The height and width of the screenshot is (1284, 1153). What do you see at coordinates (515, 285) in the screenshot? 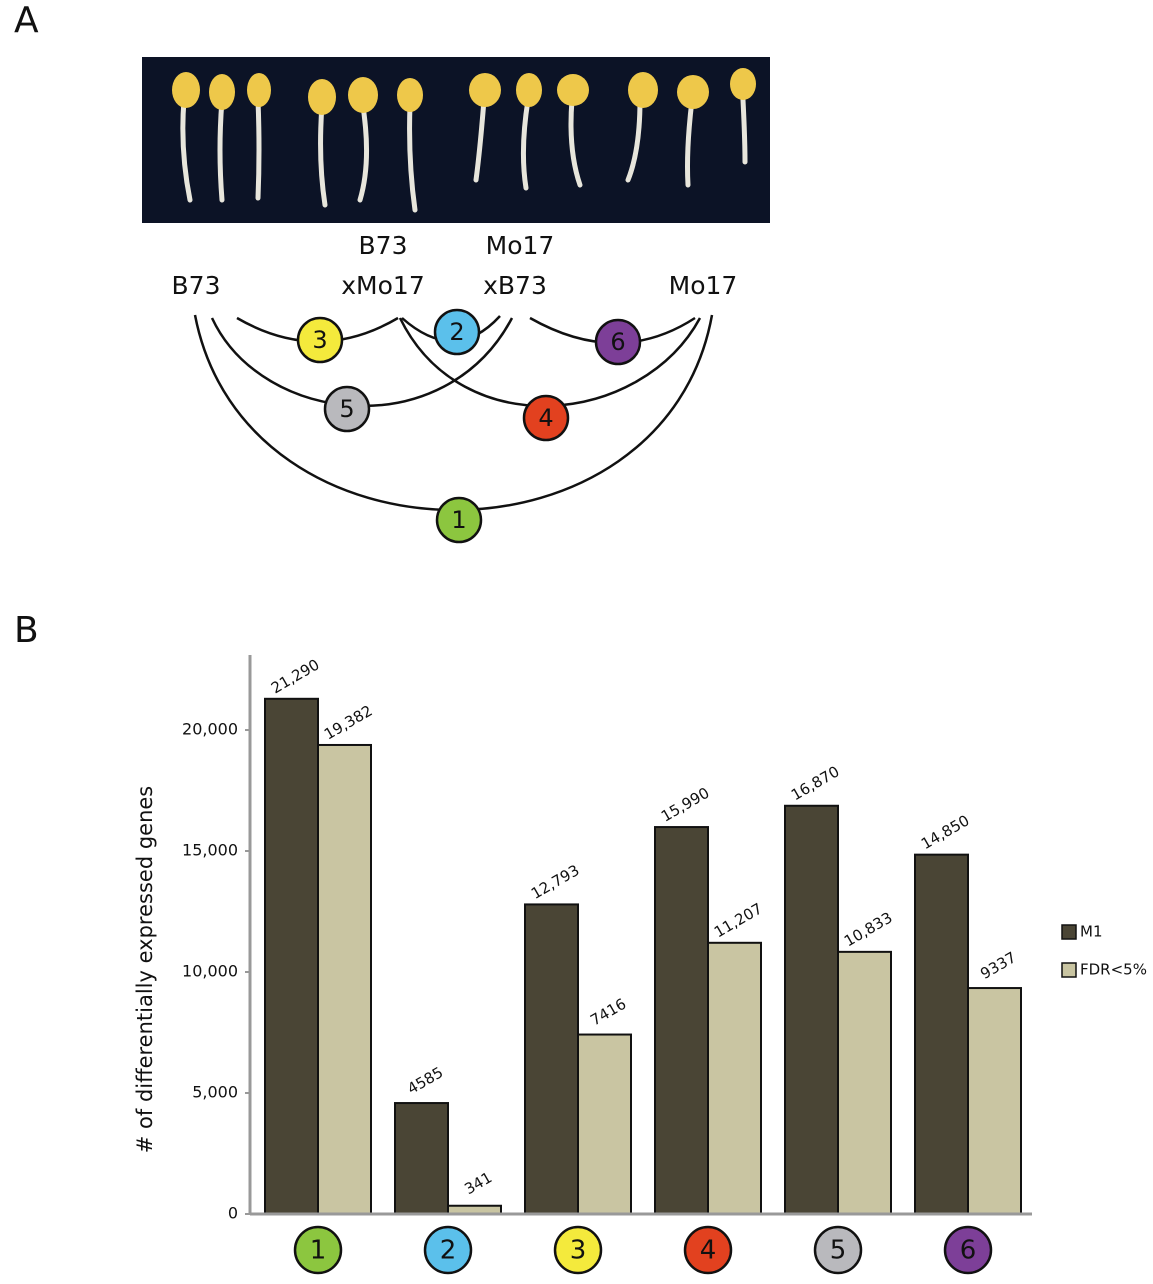
I see `genotype-label: xB73` at bounding box center [515, 285].